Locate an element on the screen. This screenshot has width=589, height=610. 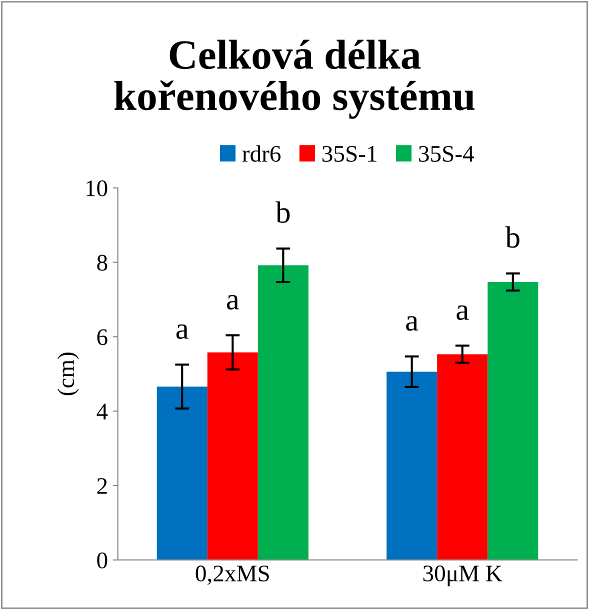
x-tick-label: 0,2xMS is located at coordinates (232, 575).